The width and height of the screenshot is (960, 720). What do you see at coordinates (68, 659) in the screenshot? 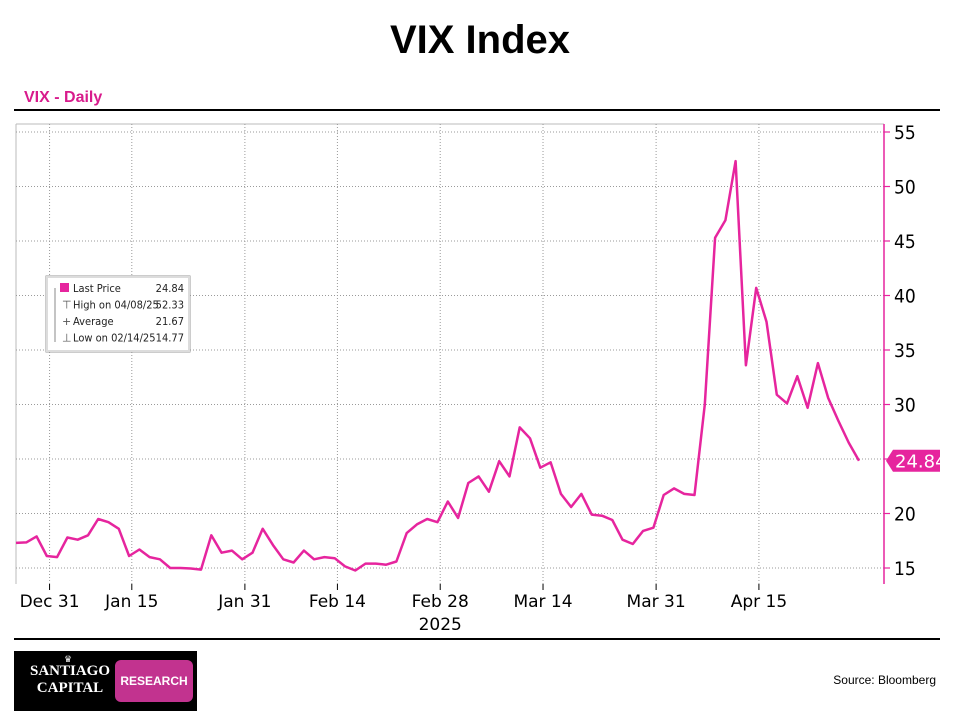
I see `crest-icon: ♛` at bounding box center [68, 659].